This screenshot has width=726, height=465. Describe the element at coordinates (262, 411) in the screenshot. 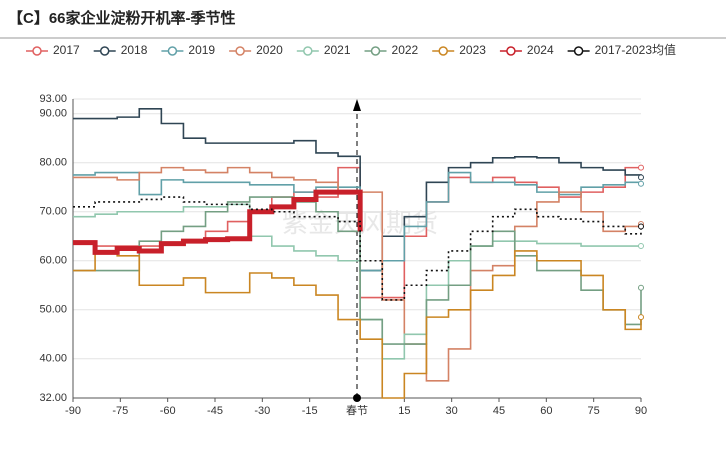

I see `x-tick-label: -30` at that location.